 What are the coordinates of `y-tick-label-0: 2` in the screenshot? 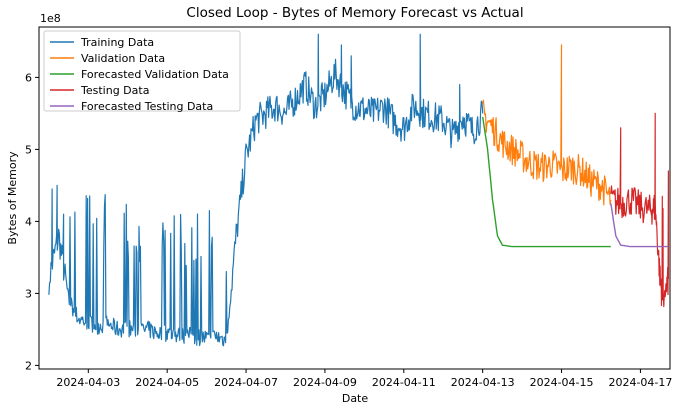 It's located at (28, 365).